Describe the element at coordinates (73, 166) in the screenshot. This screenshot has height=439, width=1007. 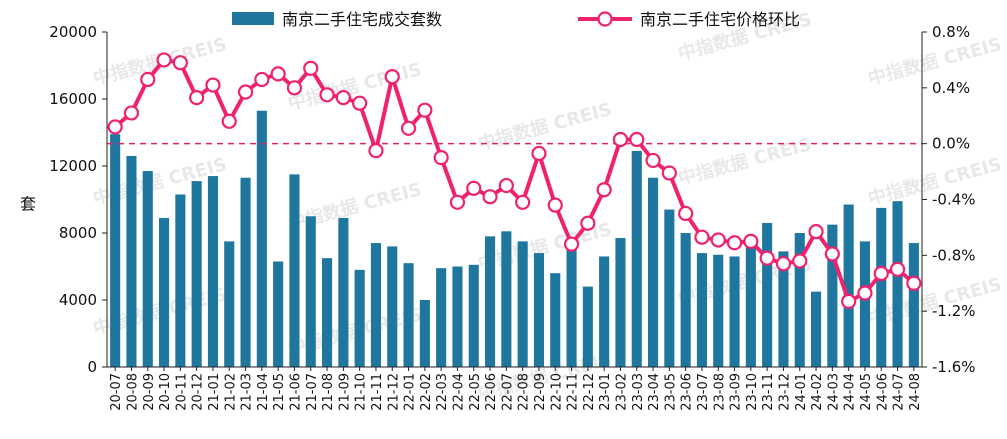
I see `left-tick-label: 12000` at that location.